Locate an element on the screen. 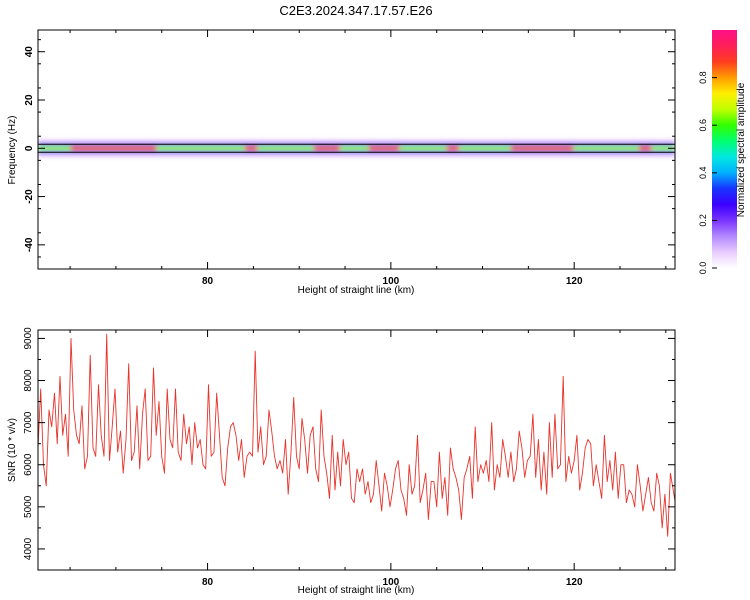  spectrogram-y-tick-label: 20 is located at coordinates (29, 100).